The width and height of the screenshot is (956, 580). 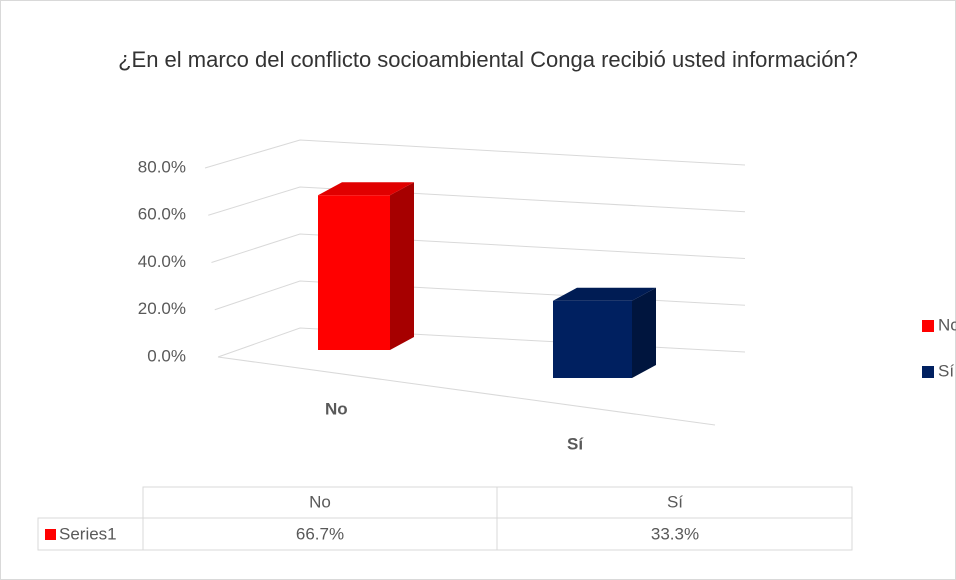 I want to click on table-value: 66.7%, so click(x=320, y=533).